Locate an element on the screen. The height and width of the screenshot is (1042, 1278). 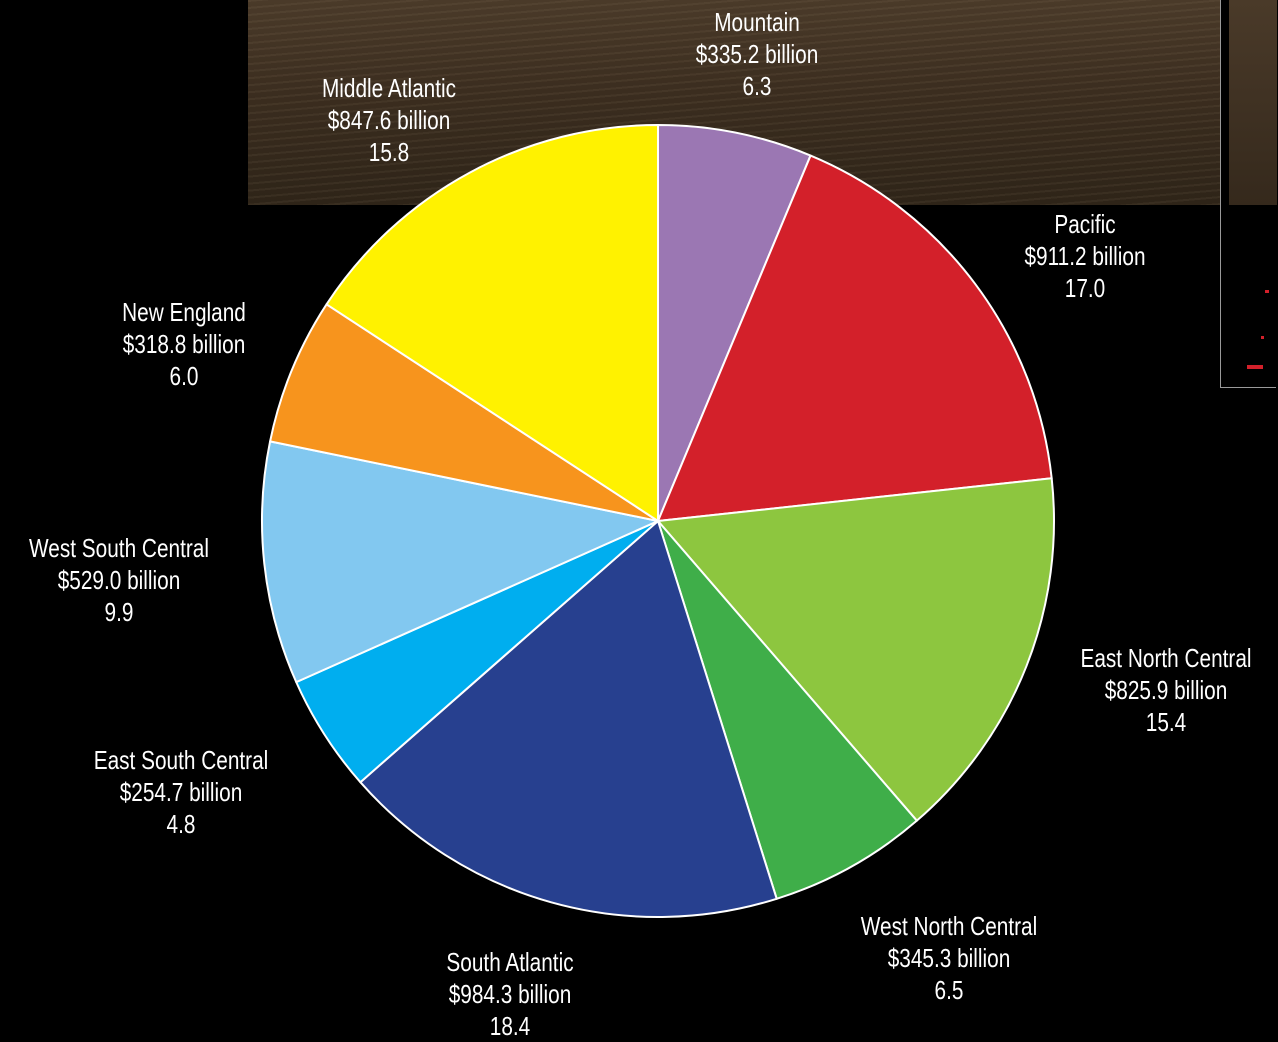
label-amount: $825.9 billion is located at coordinates (1166, 690).